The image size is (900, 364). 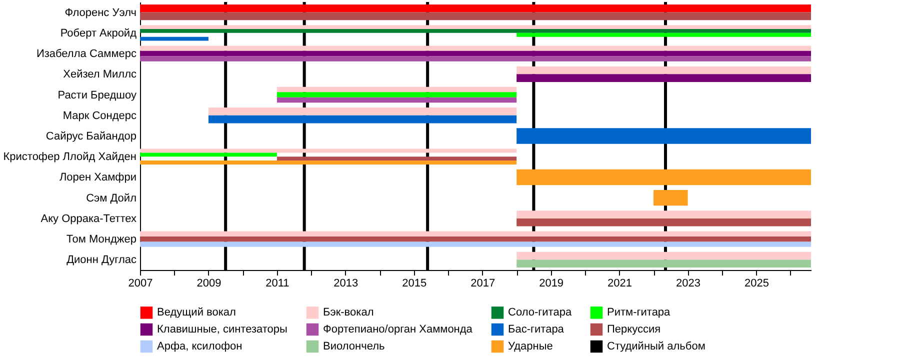 I want to click on y-tick-label: Изабелла Саммерс, so click(x=86, y=54).